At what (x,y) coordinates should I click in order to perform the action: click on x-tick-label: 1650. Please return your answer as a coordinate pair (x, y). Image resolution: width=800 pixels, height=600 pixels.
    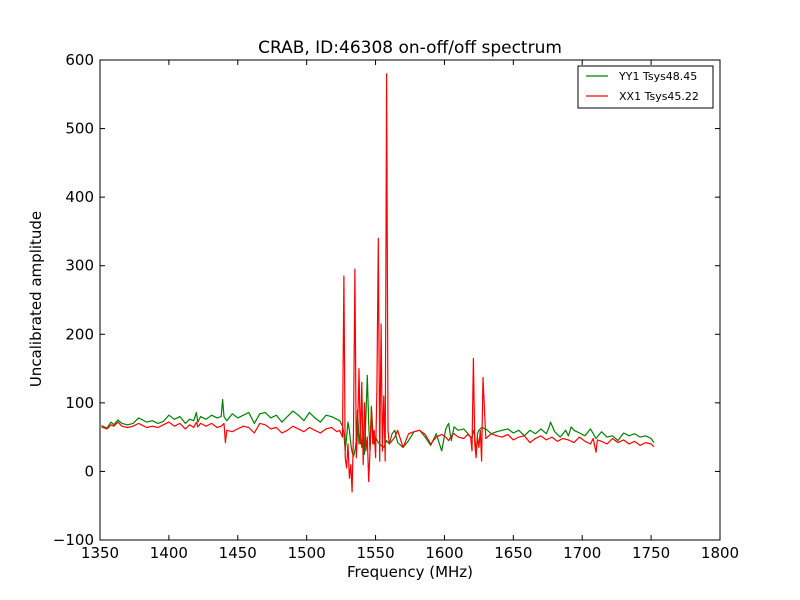
    Looking at the image, I should click on (513, 553).